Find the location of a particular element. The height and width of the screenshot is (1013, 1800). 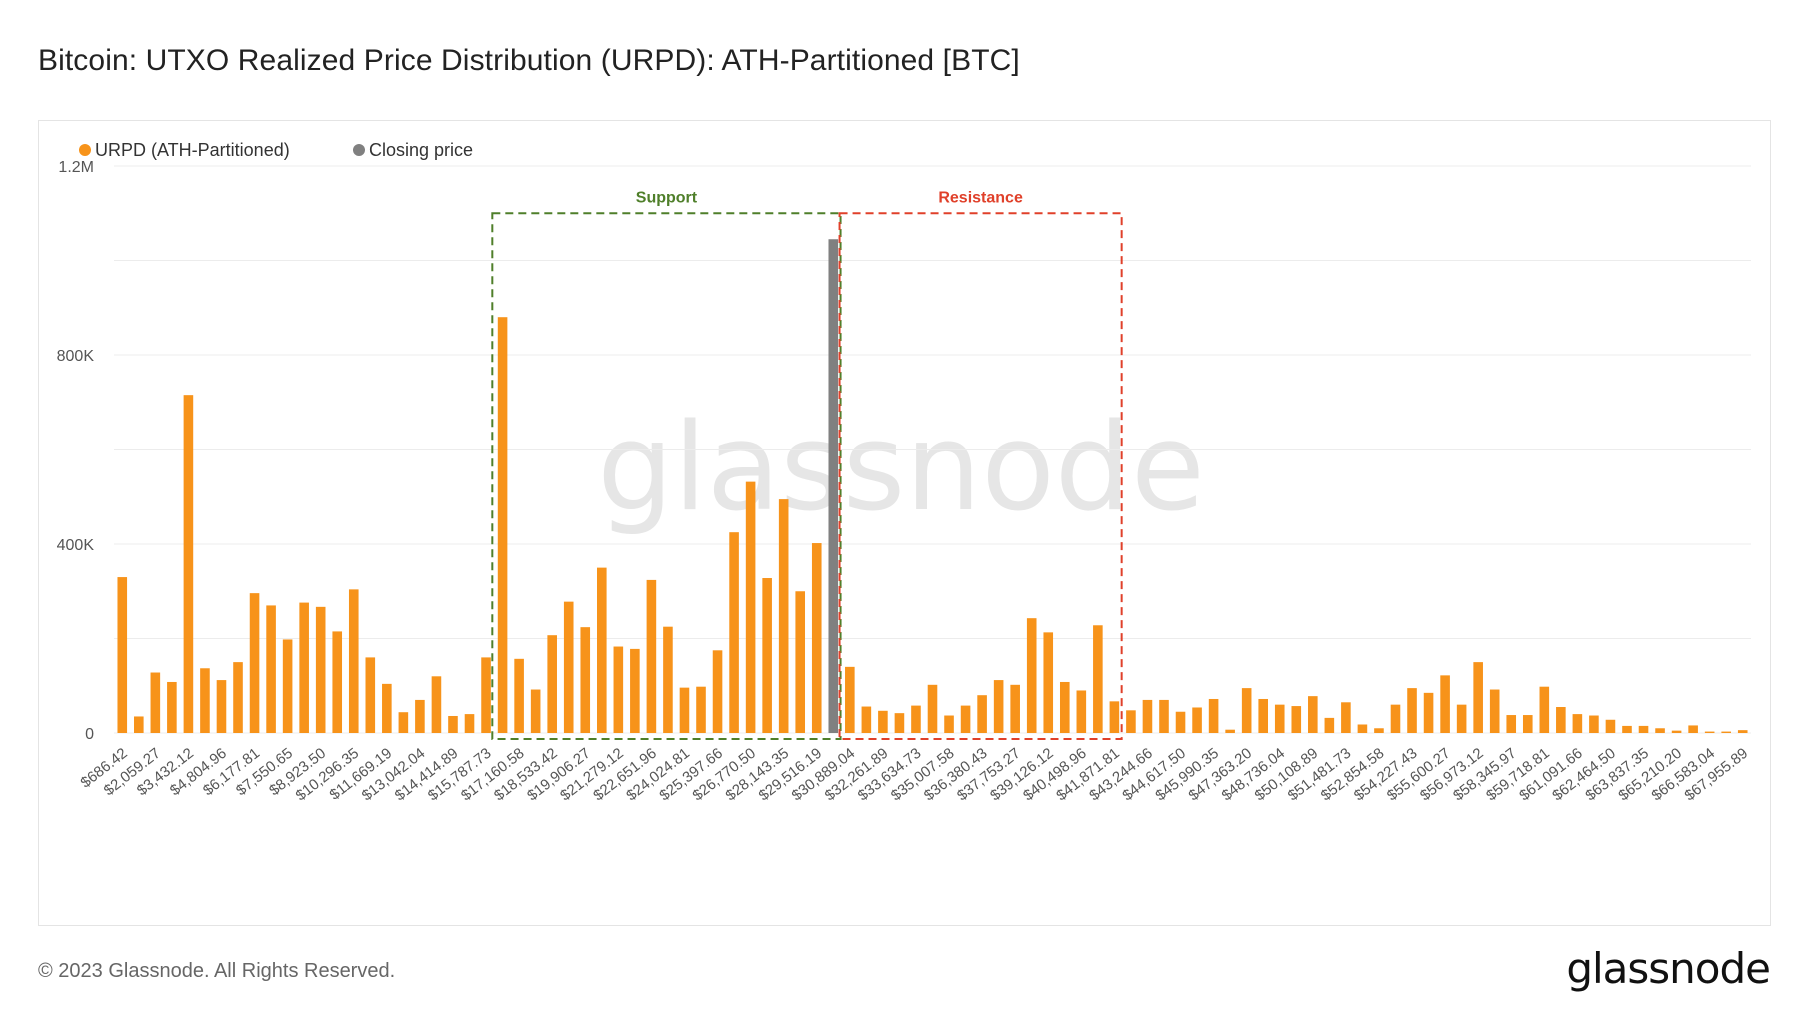

legend: URPD (ATH-Partitioned) Closing price is located at coordinates (276, 150).